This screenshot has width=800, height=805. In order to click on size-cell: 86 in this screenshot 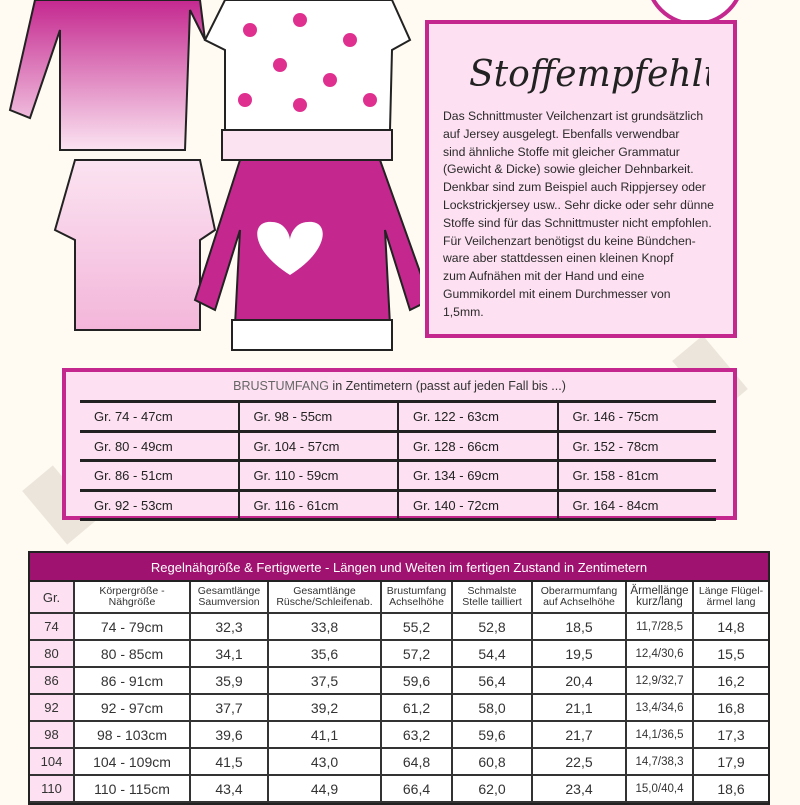, I will do `click(52, 680)`.